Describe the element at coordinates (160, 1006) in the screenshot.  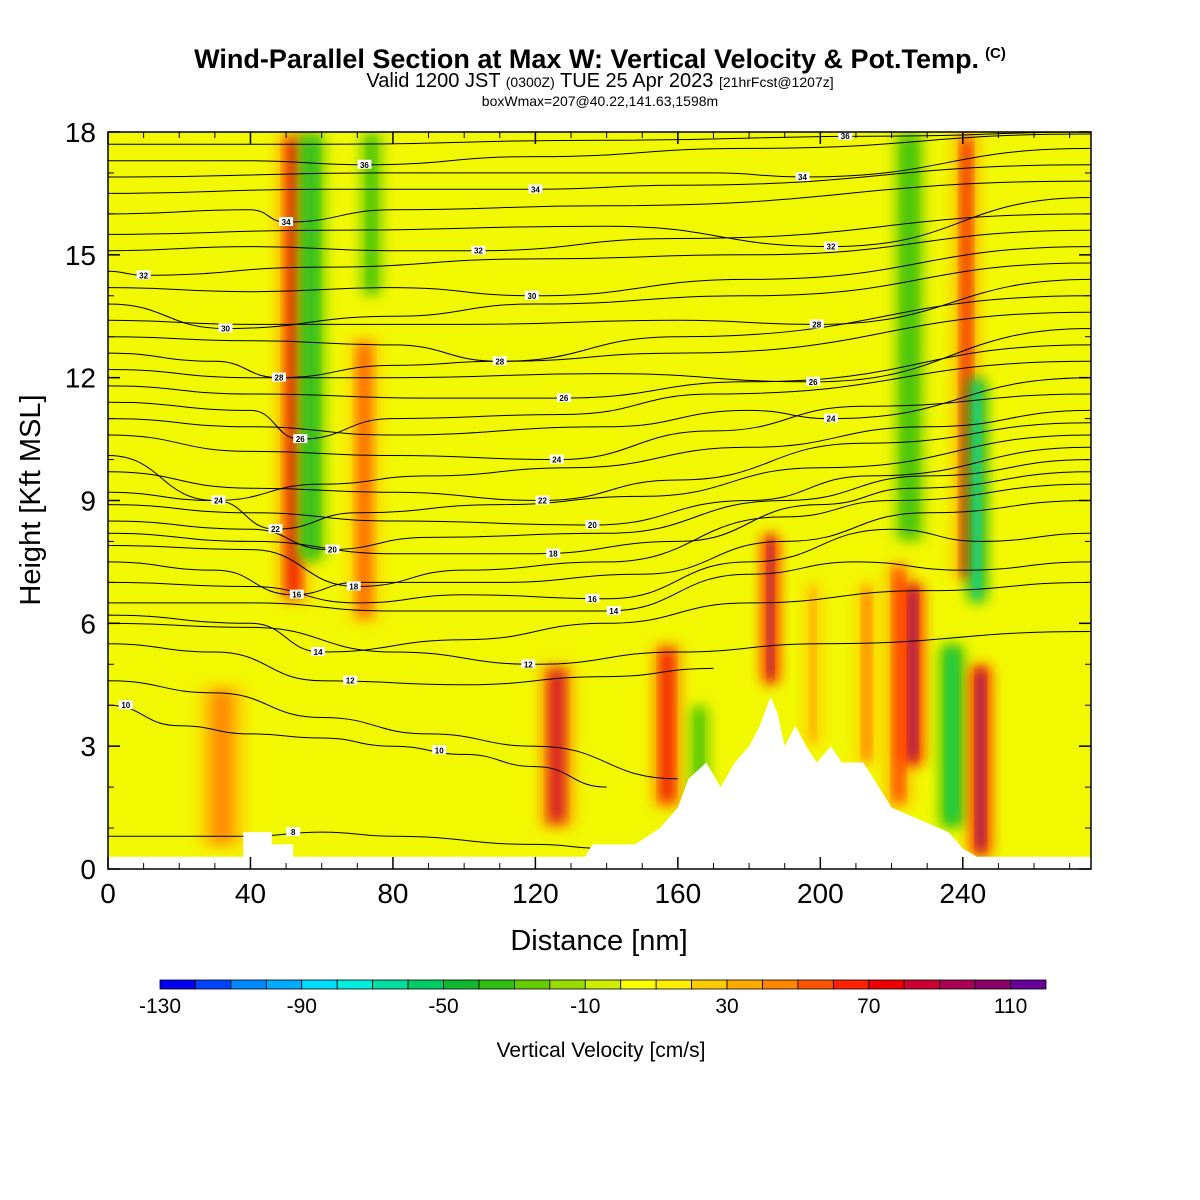
I see `colorbar-tick-label: -130` at that location.